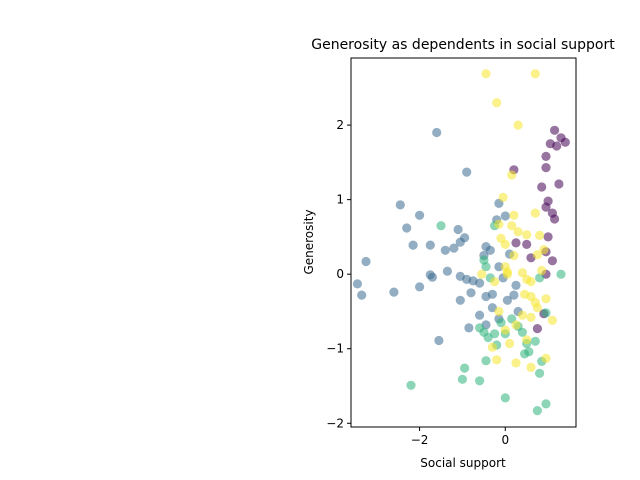 This screenshot has height=480, width=640. What do you see at coordinates (420, 440) in the screenshot?
I see `x-tick-label: −2` at bounding box center [420, 440].